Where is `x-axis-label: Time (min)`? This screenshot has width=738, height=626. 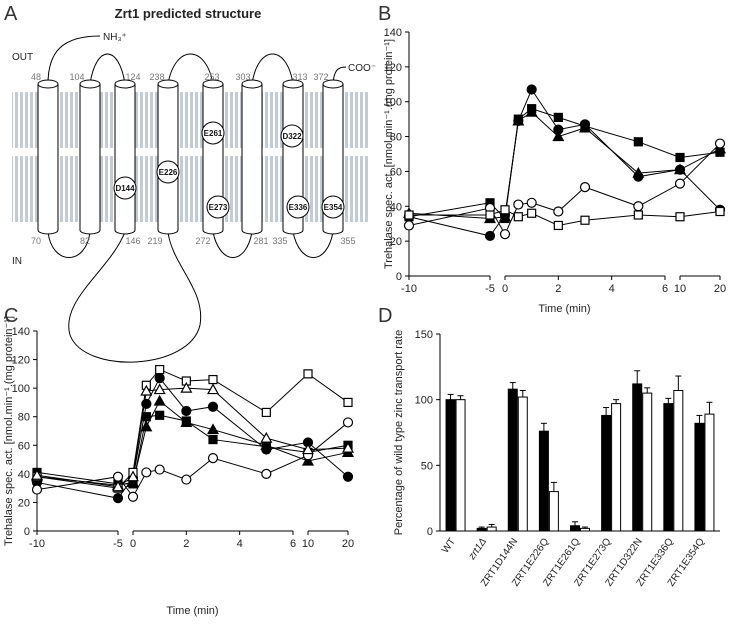 x-axis-label: Time (min) is located at coordinates (564, 309).